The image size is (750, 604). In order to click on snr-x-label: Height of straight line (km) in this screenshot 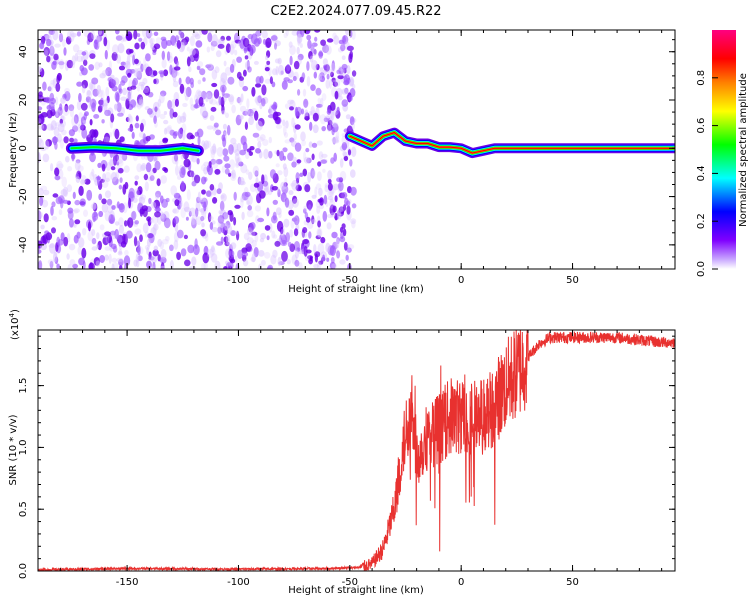, I will do `click(356, 590)`.